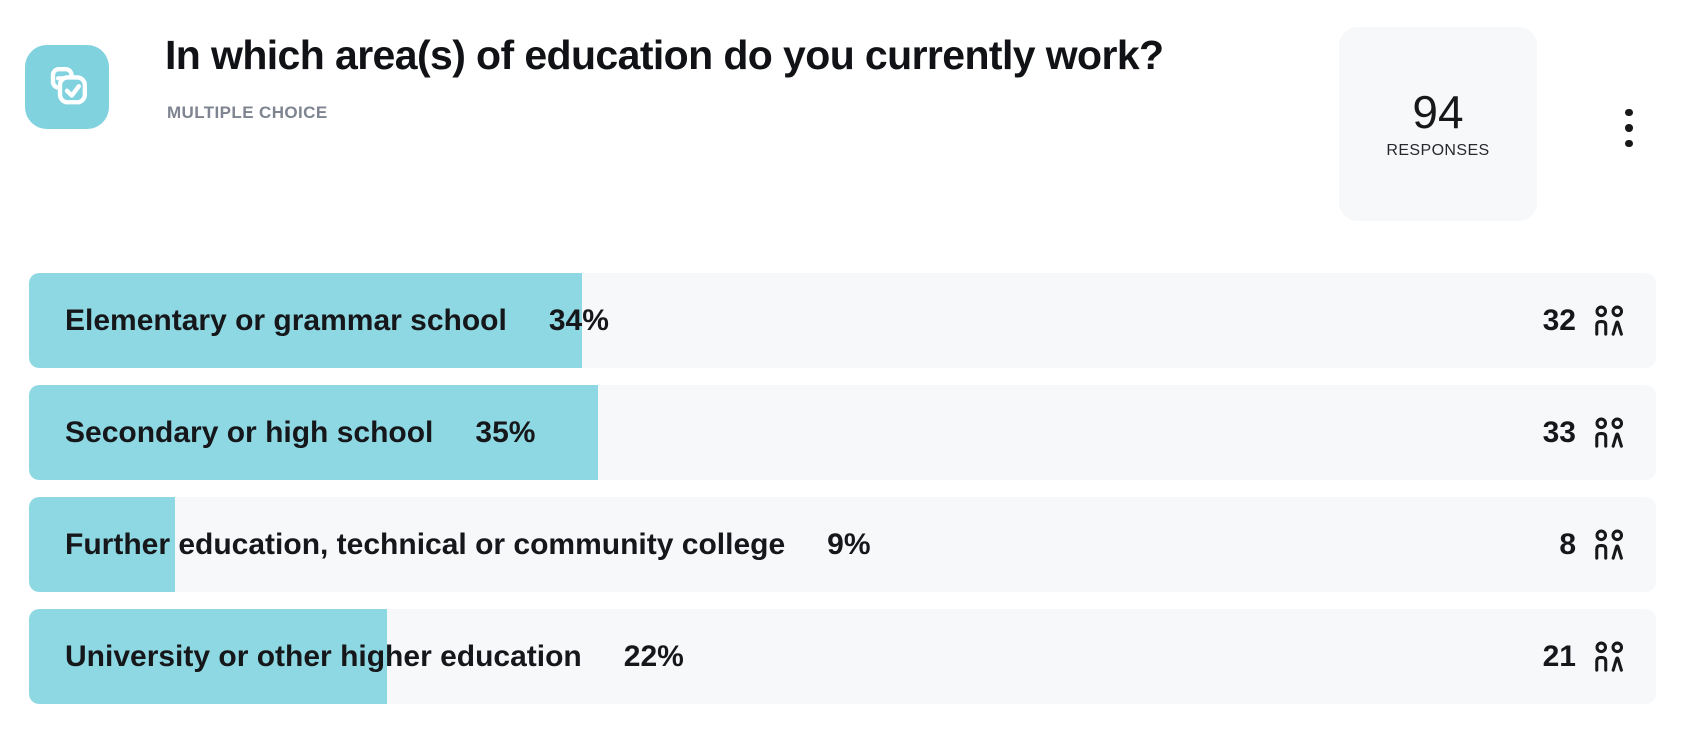 This screenshot has width=1692, height=742. Describe the element at coordinates (247, 112) in the screenshot. I see `question-type-label: MULTIPLE CHOICE` at that location.